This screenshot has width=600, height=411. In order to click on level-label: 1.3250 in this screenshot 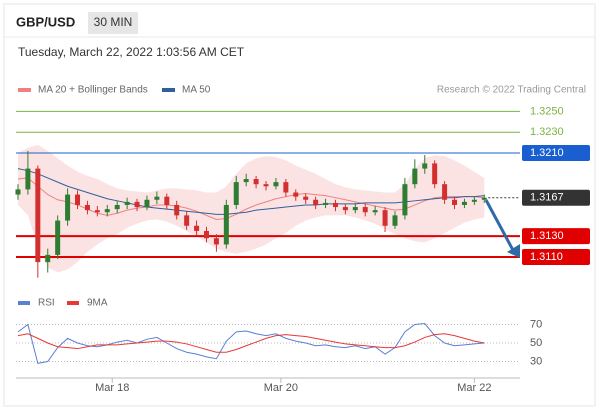, I will do `click(547, 111)`.